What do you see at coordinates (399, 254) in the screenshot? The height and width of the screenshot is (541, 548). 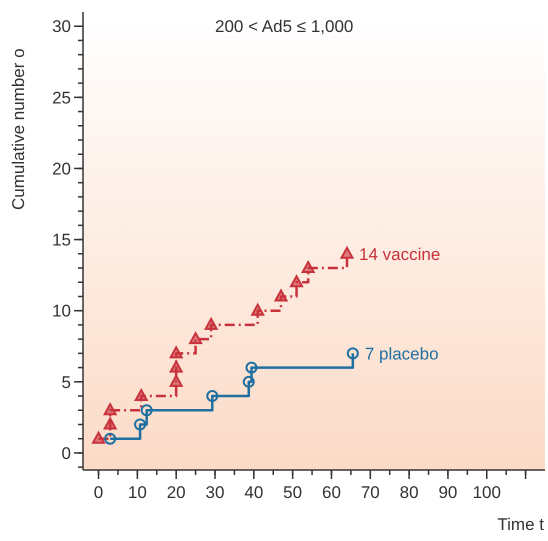 I see `series-label: 14 vaccine` at bounding box center [399, 254].